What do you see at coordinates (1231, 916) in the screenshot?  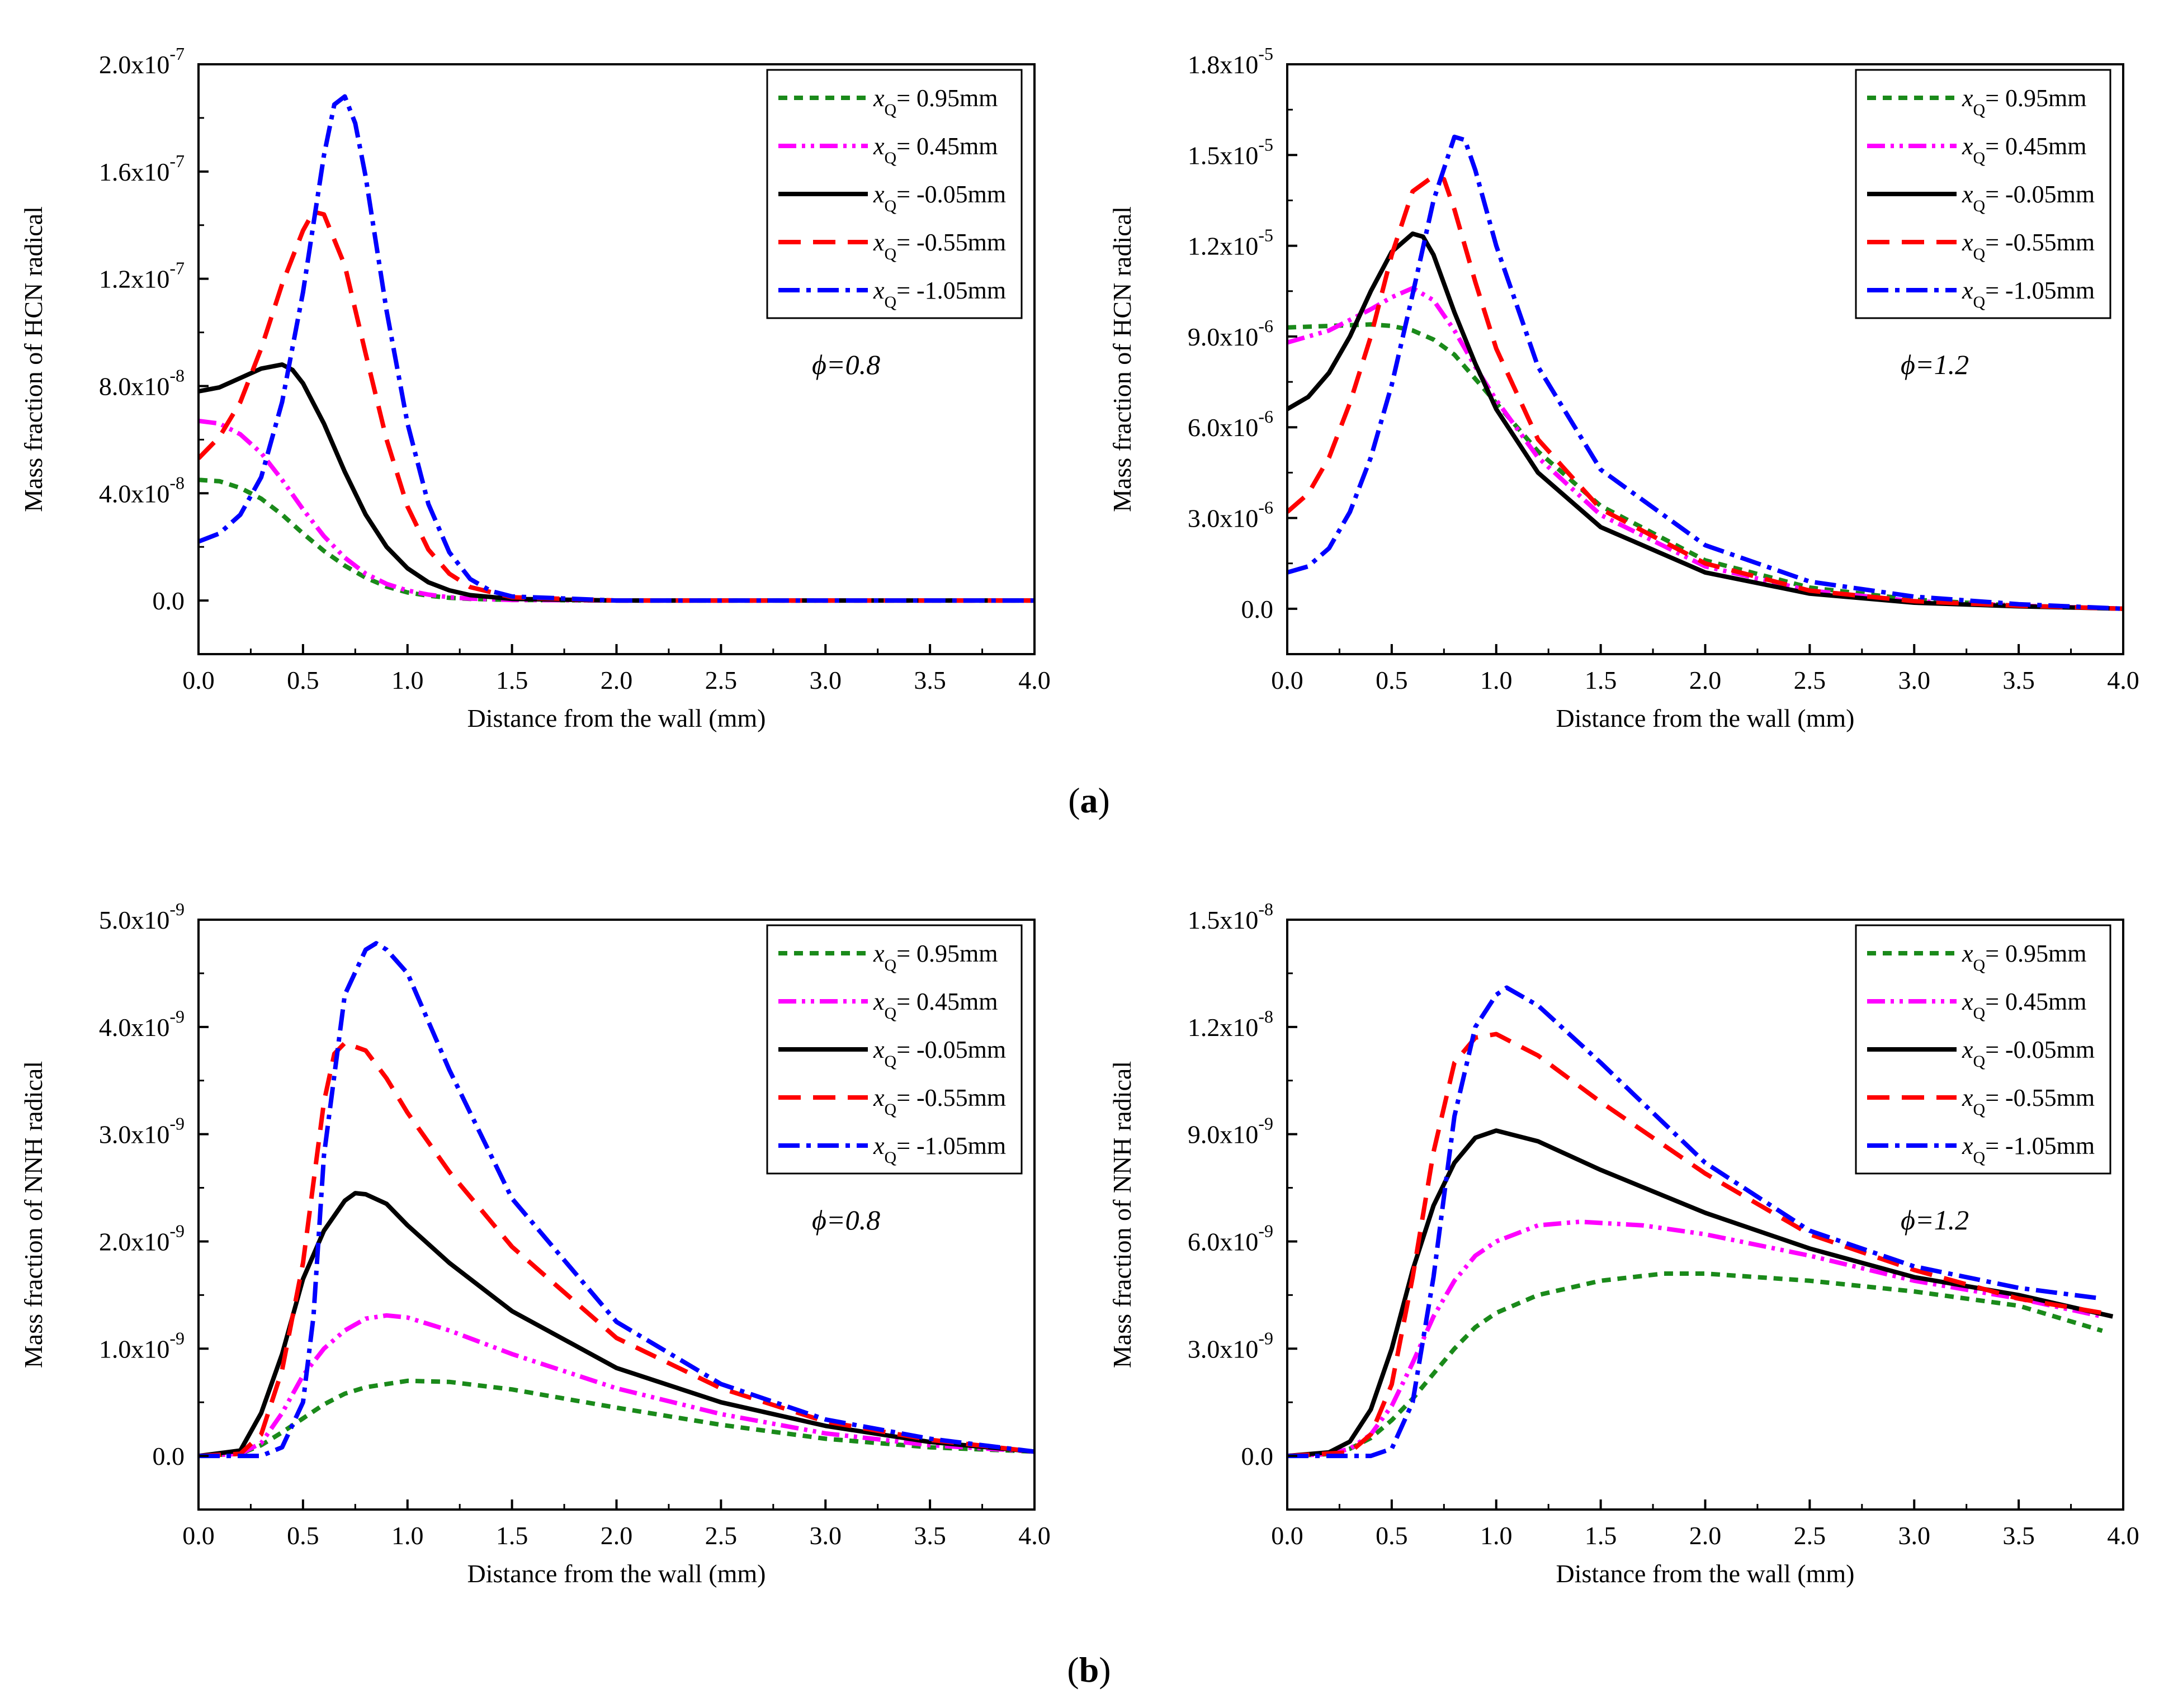 I see `y-tick-label: 1.5x10⁻⁸` at bounding box center [1231, 916].